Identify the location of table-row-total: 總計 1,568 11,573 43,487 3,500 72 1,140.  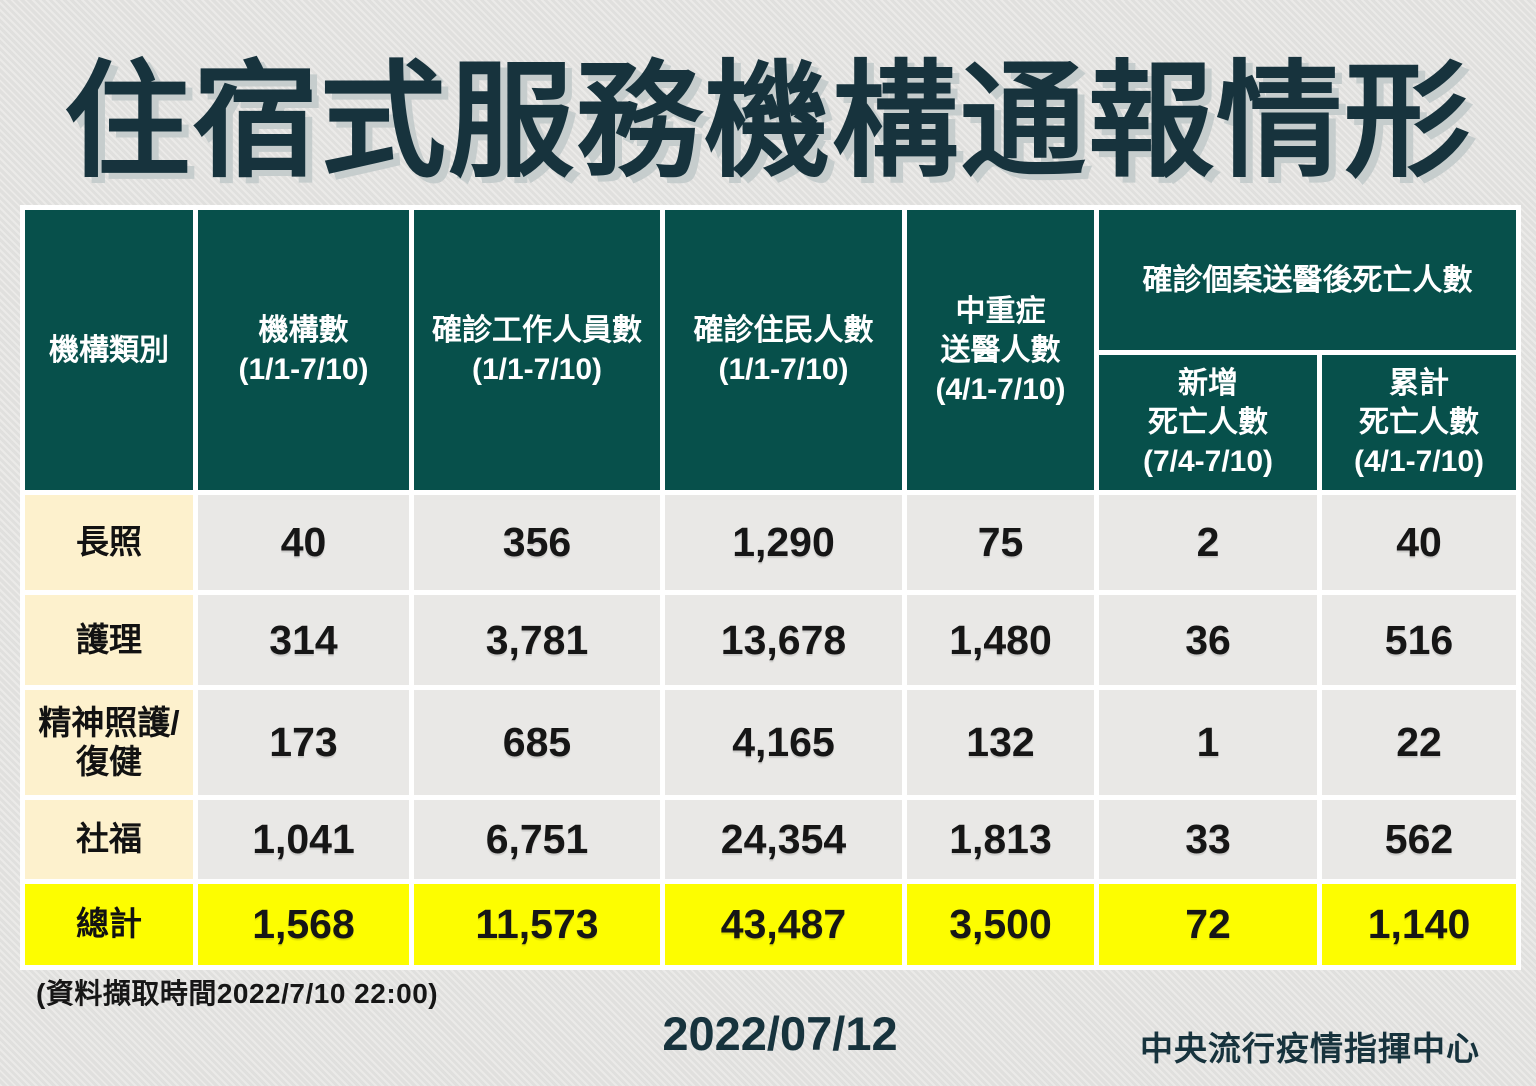
(770, 924).